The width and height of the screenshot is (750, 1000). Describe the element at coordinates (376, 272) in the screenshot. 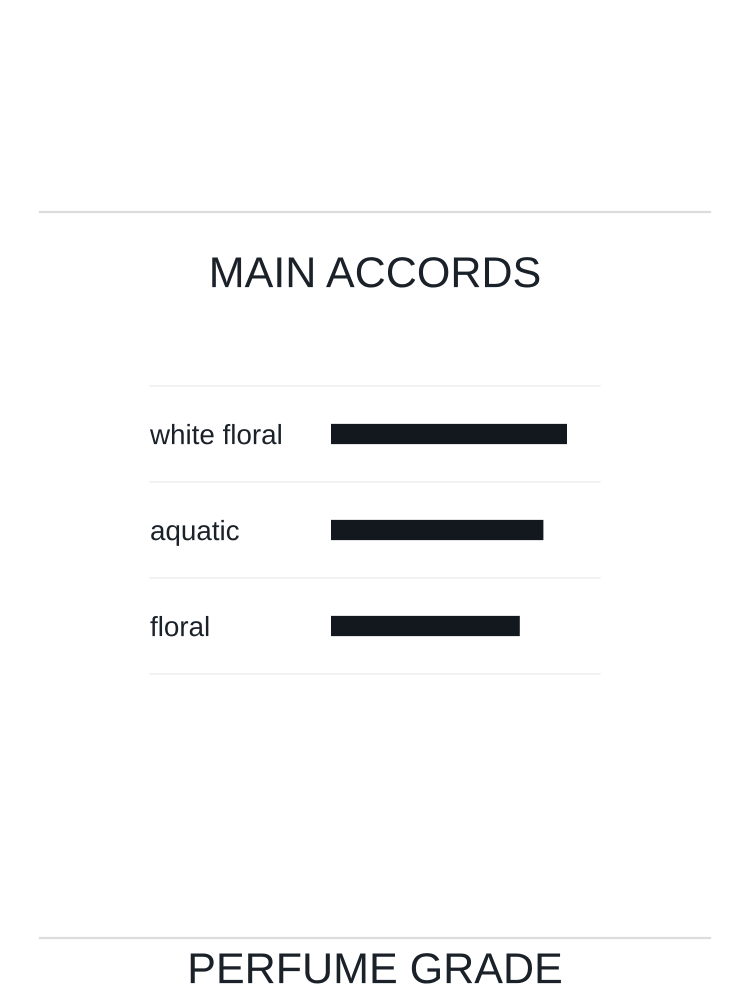

I see `chart-title: MAIN ACCORDS` at that location.